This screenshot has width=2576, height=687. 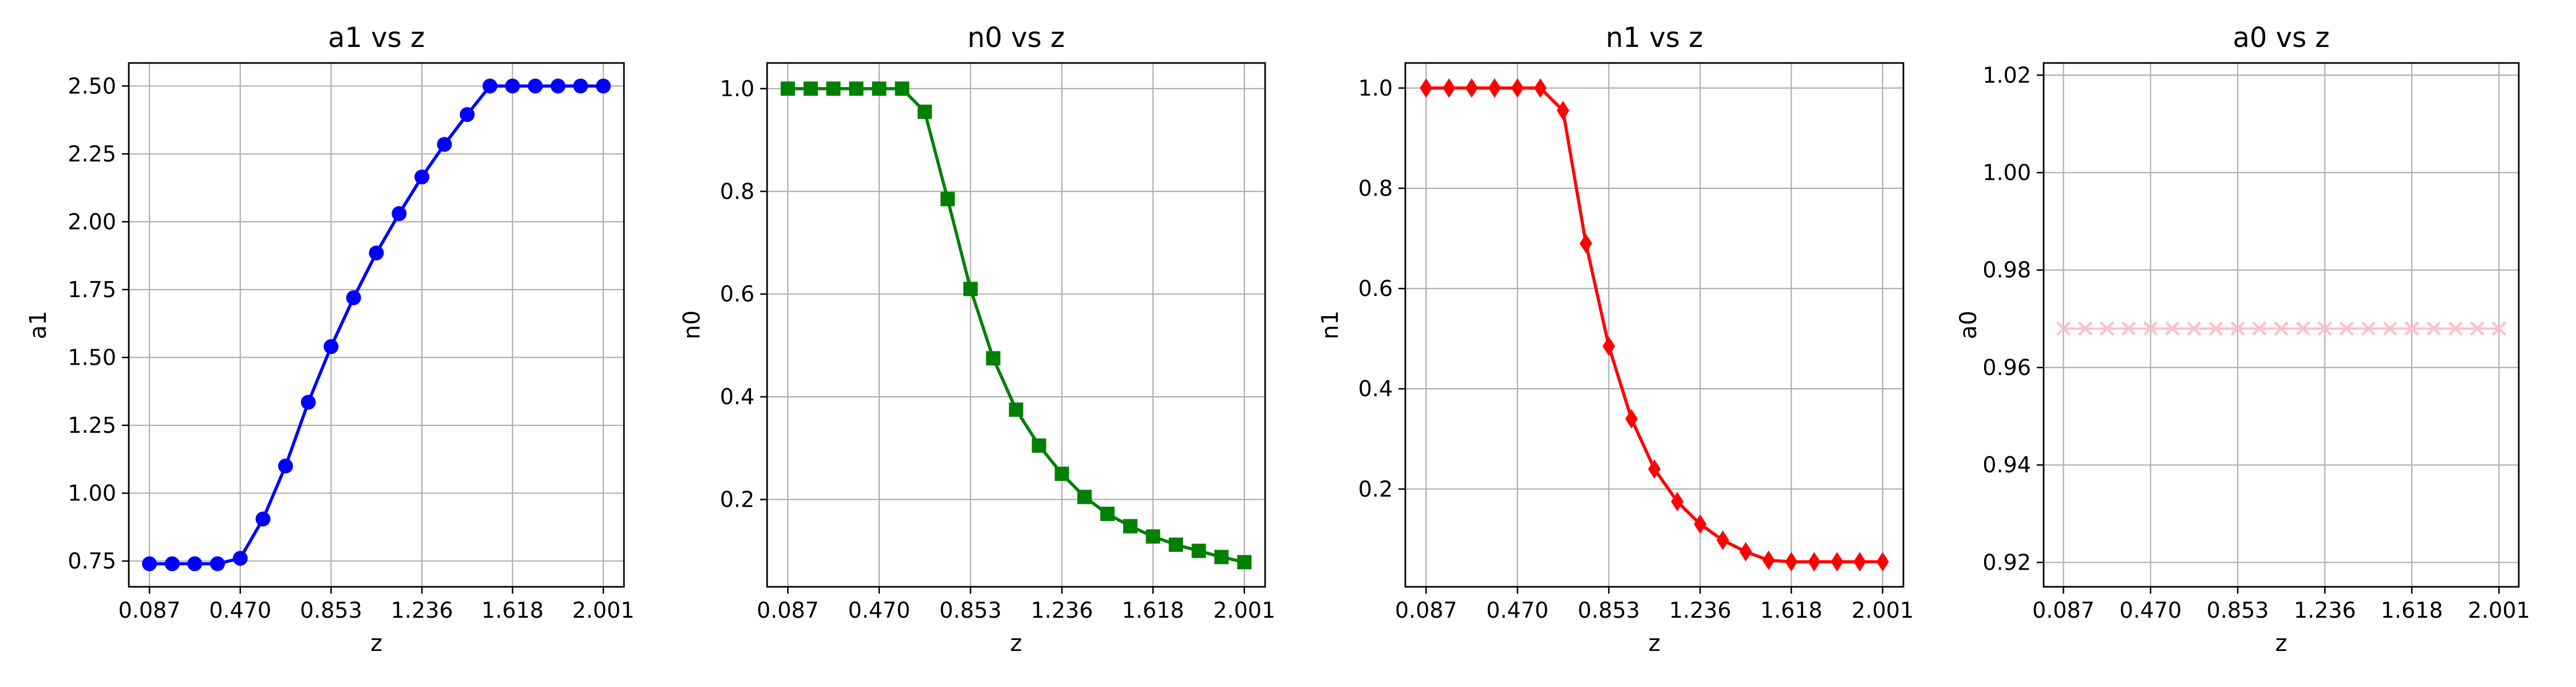 What do you see at coordinates (1375, 189) in the screenshot?
I see `y-tick-label: 0.8` at bounding box center [1375, 189].